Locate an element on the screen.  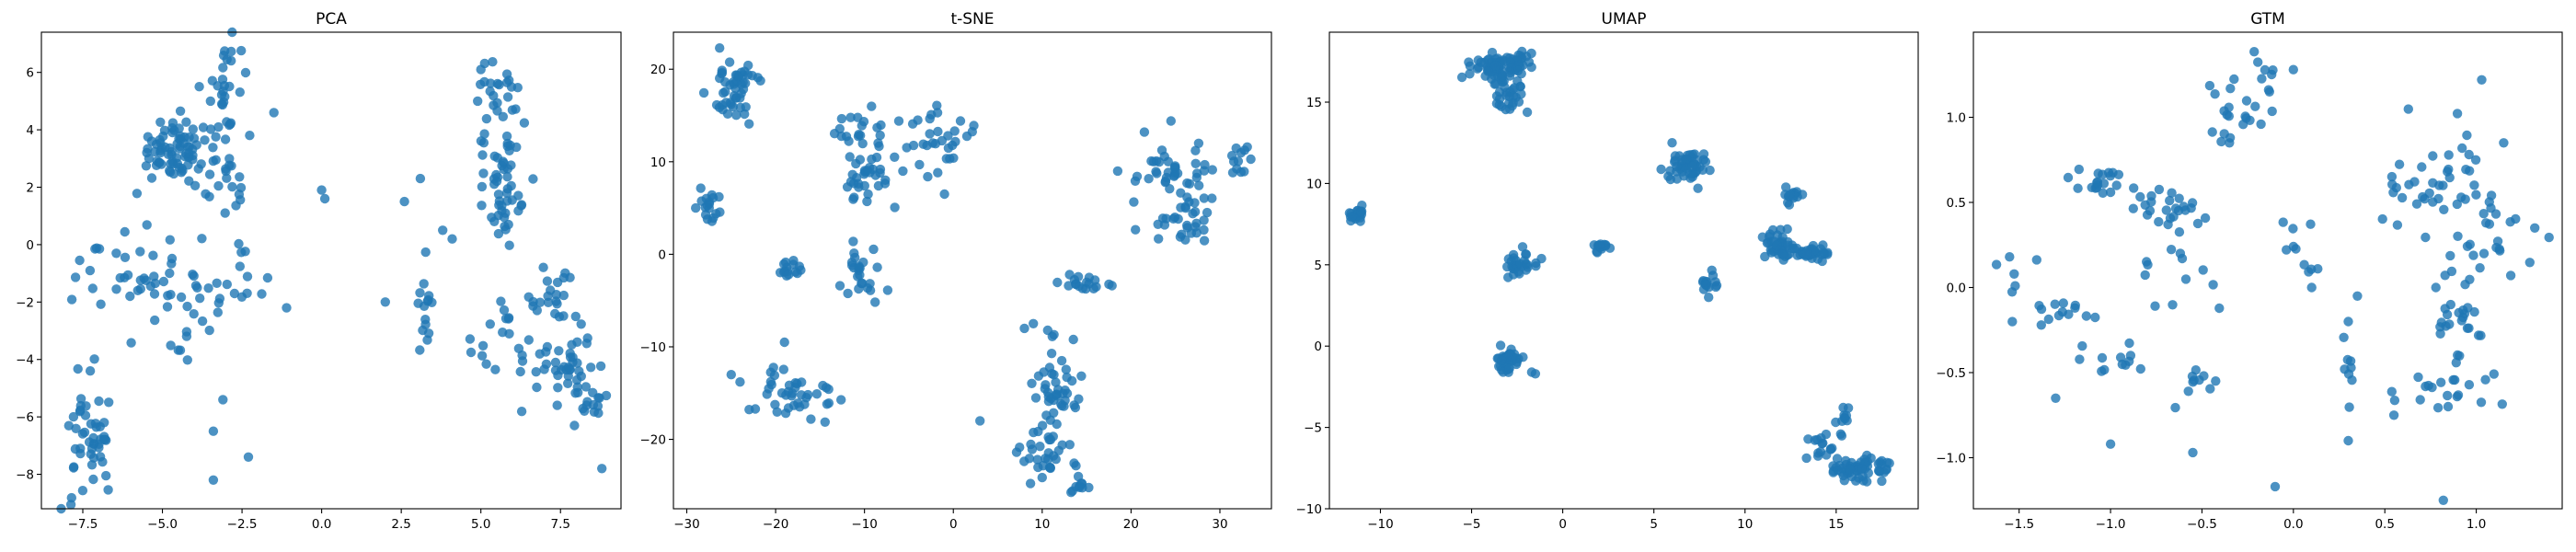
x-tick-label: 0.5 is located at coordinates (2384, 524).